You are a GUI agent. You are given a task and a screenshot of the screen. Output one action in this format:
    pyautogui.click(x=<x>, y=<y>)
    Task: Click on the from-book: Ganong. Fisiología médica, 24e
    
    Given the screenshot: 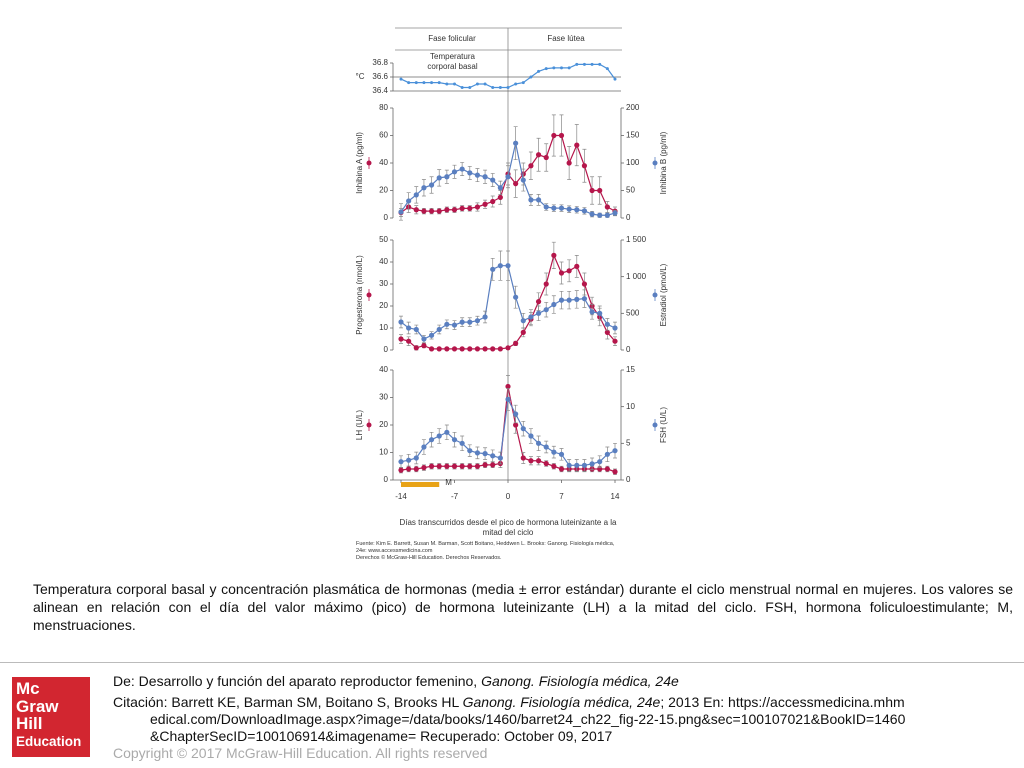 What is the action you would take?
    pyautogui.click(x=580, y=681)
    